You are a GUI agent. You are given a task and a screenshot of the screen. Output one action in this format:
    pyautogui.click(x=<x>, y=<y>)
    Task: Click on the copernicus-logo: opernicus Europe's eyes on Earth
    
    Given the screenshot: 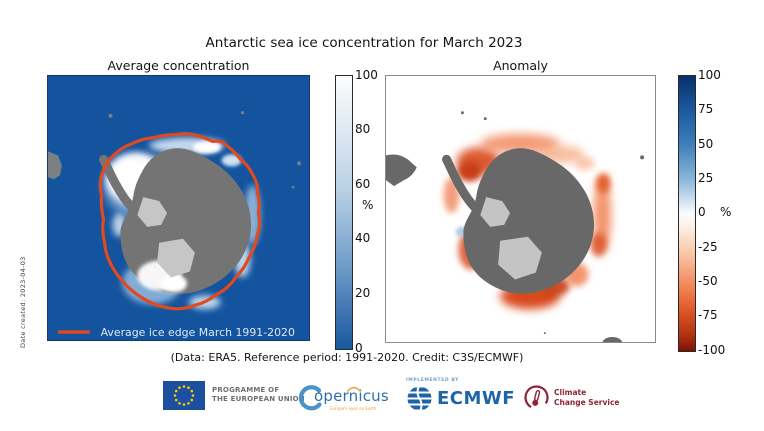 What is the action you would take?
    pyautogui.click(x=345, y=400)
    